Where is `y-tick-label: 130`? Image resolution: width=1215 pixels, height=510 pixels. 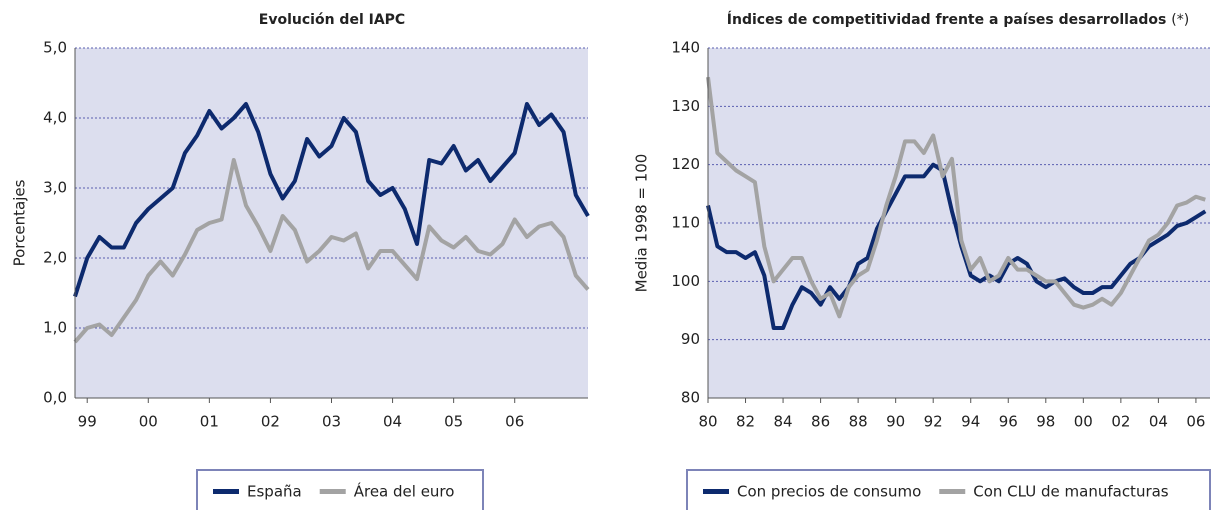 y-tick-label: 130 is located at coordinates (685, 106).